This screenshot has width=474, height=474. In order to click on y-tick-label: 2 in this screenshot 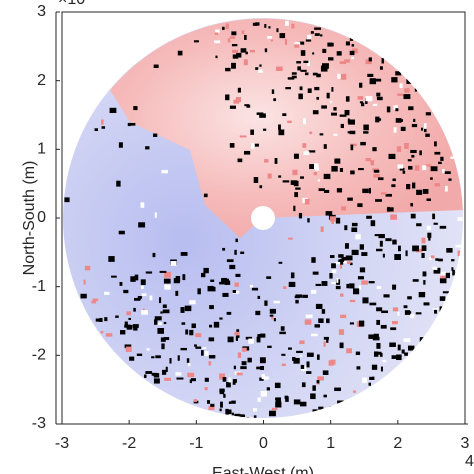, I will do `click(41, 80)`.